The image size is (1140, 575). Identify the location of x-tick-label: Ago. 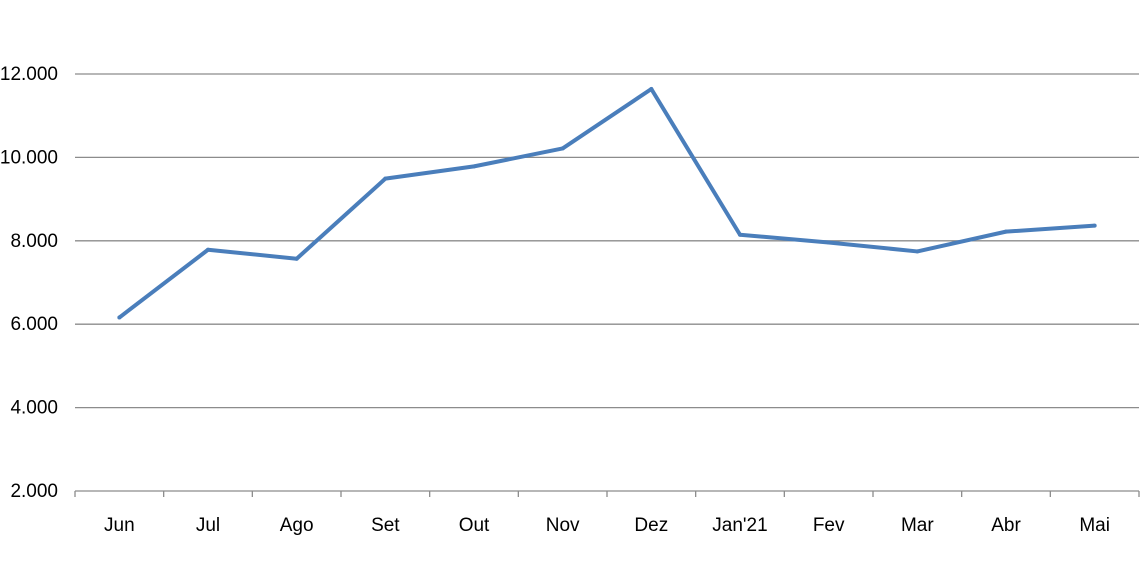
(297, 525).